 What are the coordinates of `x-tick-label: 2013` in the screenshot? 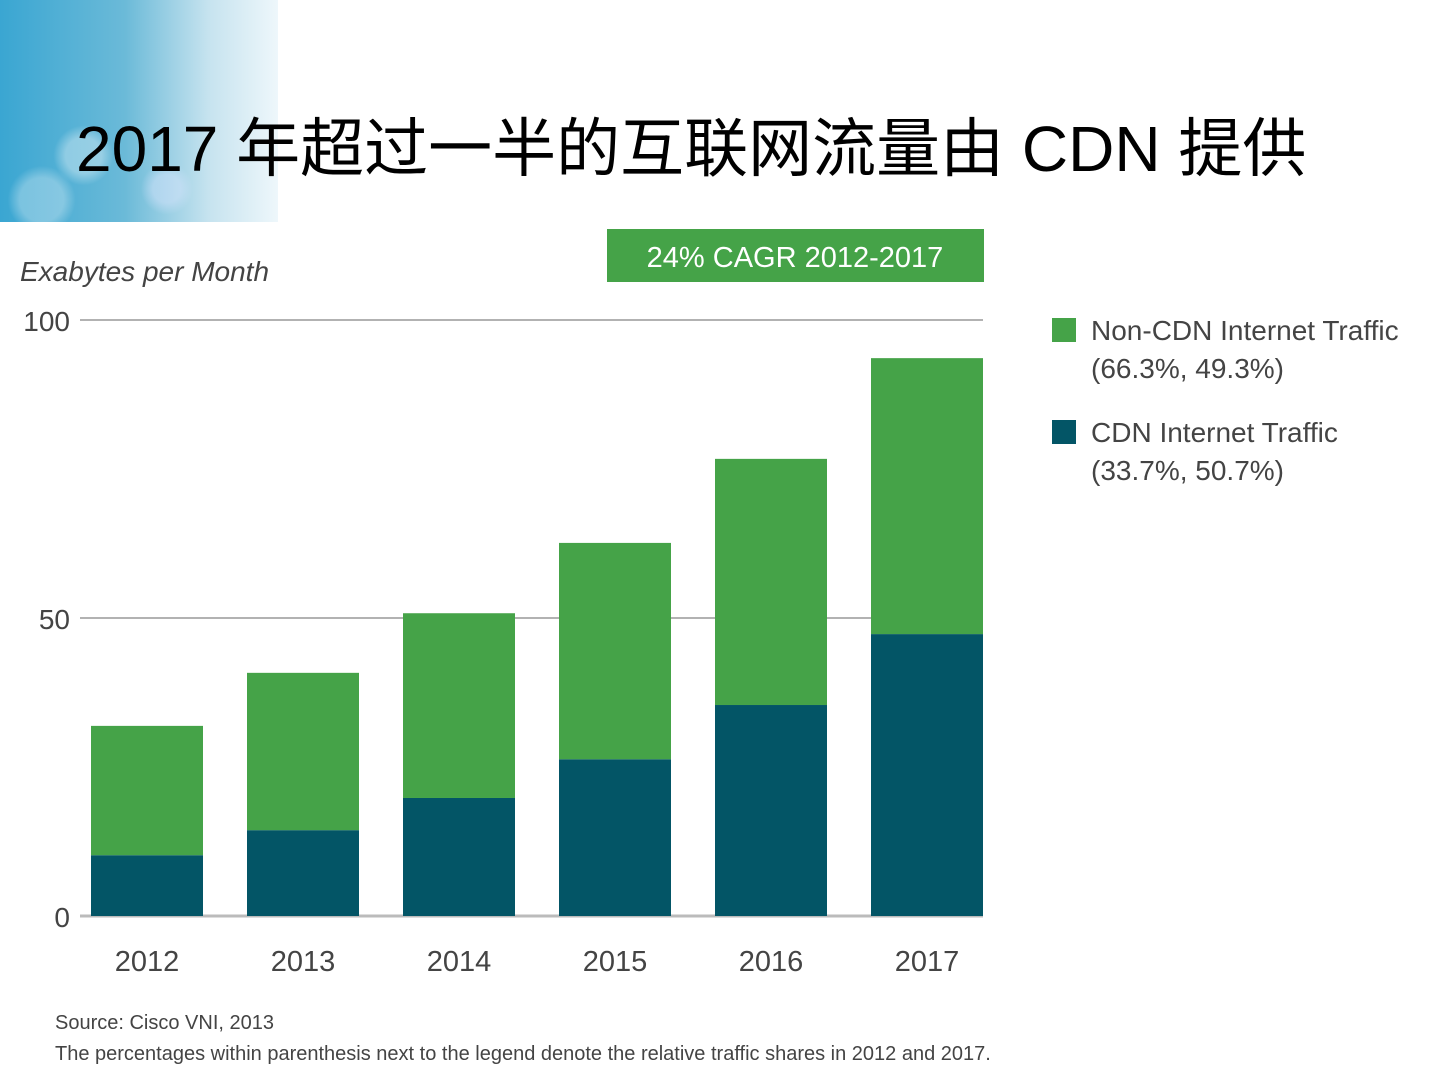 It's located at (303, 962).